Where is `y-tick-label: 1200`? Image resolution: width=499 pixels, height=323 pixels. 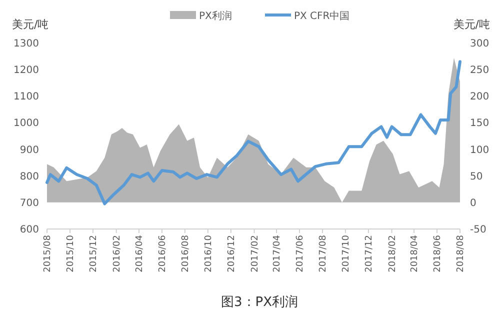 y-tick-label: 1200 is located at coordinates (26, 70).